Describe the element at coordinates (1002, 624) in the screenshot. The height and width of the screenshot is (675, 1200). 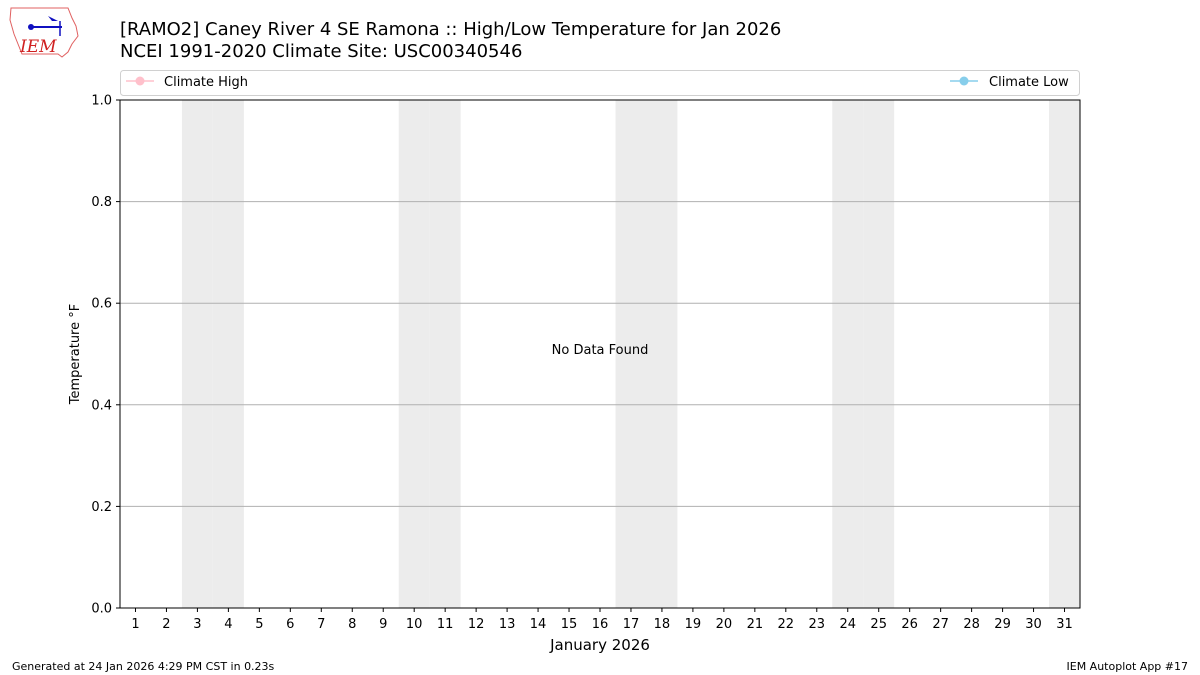
I see `x-tick-label: 29` at that location.